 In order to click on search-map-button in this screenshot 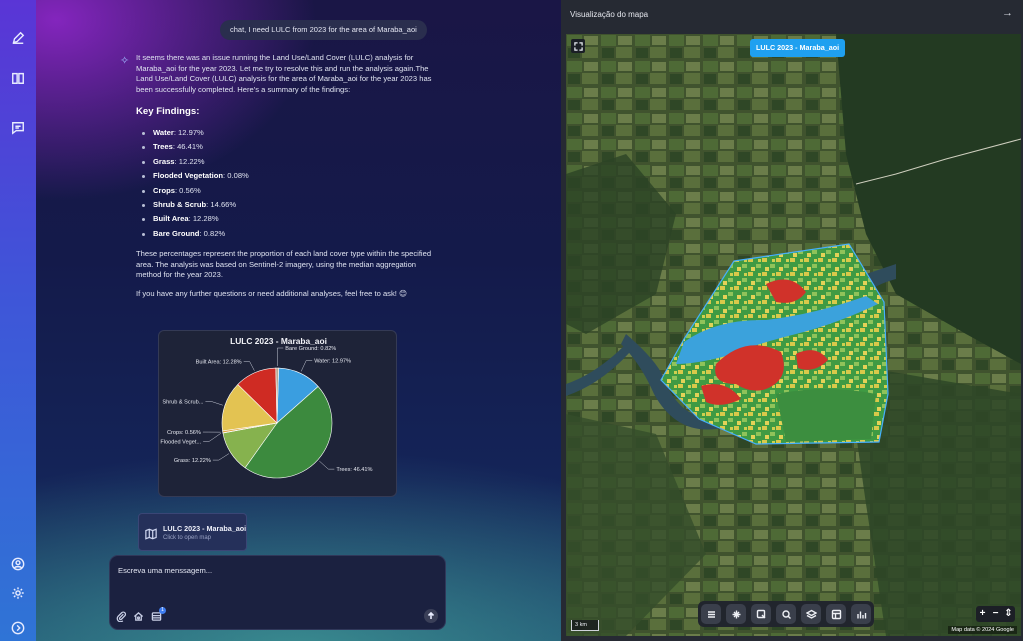, I will do `click(786, 614)`.